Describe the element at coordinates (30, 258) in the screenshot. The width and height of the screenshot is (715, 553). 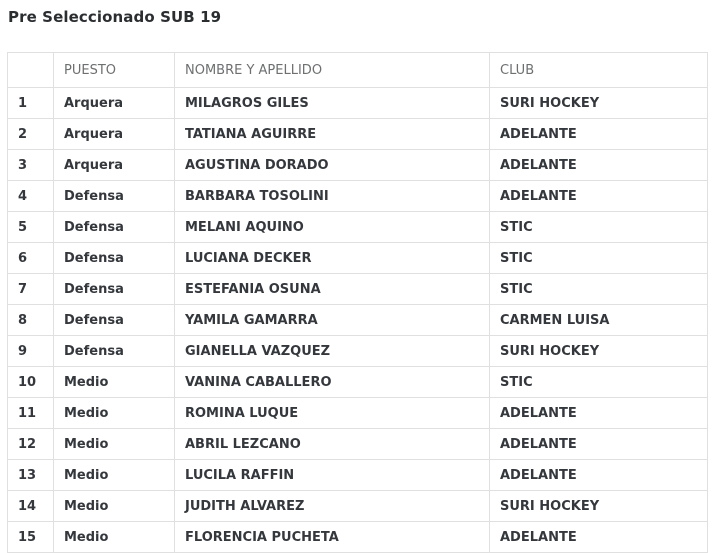
I see `cell-number: 6` at that location.